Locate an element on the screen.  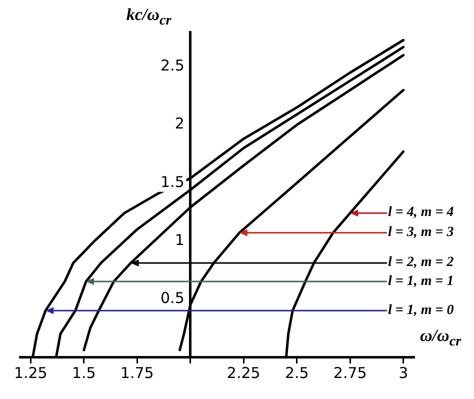
x-axis-title: ω/ω$_{cr}$ is located at coordinates (441, 338).